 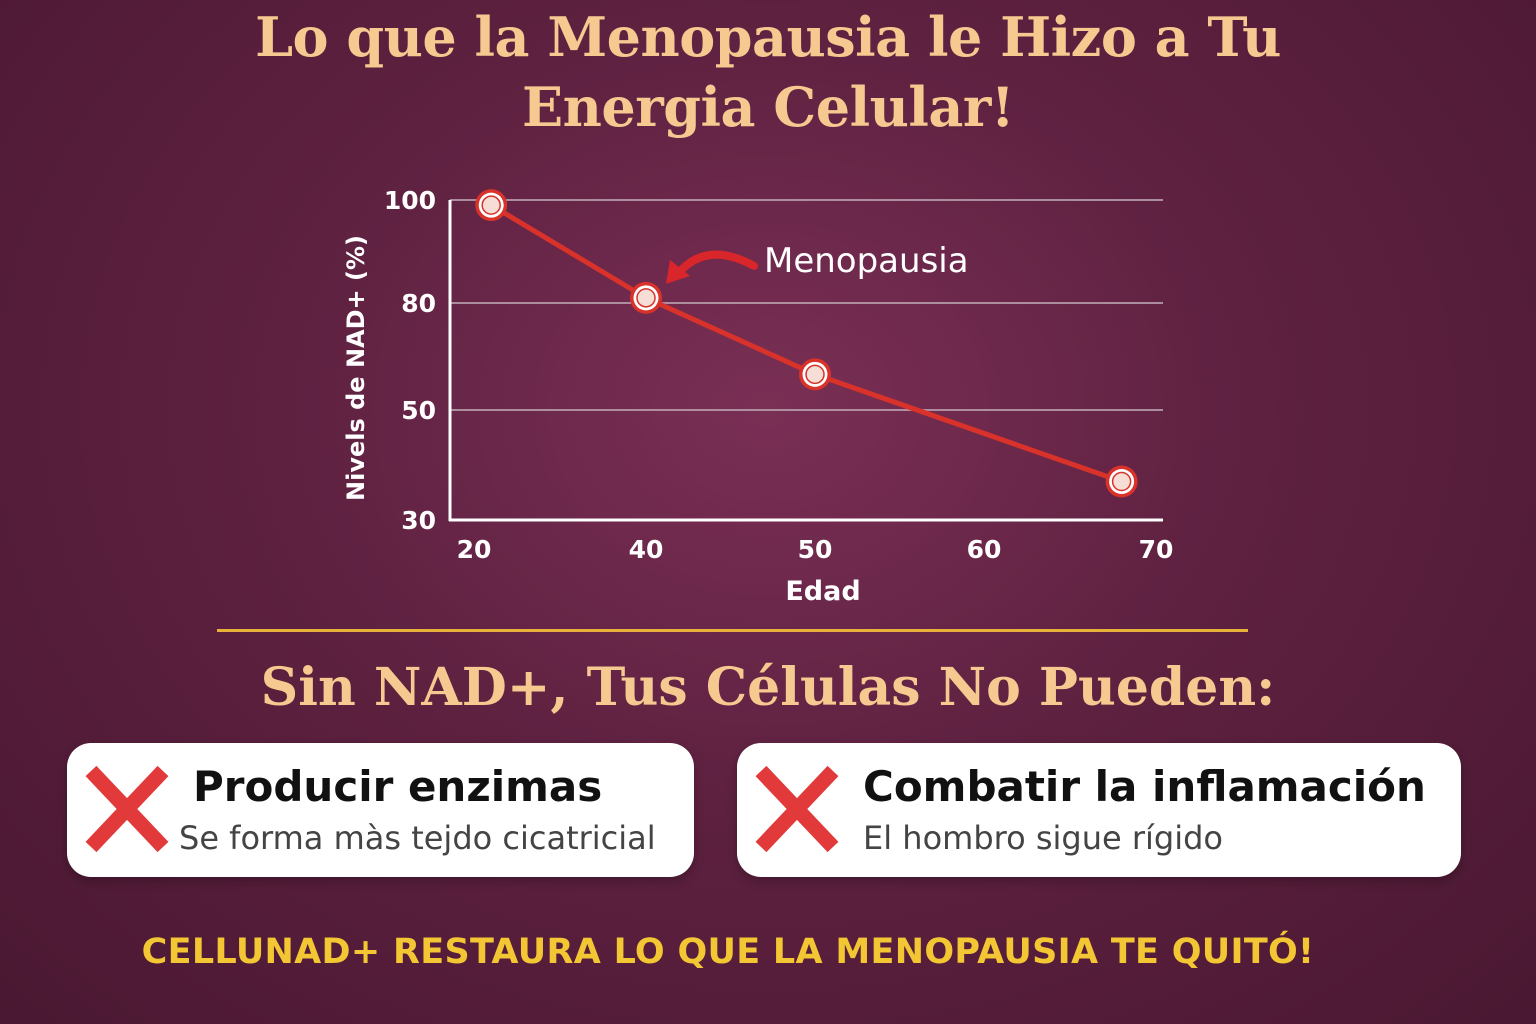 What do you see at coordinates (732, 630) in the screenshot?
I see `section-divider` at bounding box center [732, 630].